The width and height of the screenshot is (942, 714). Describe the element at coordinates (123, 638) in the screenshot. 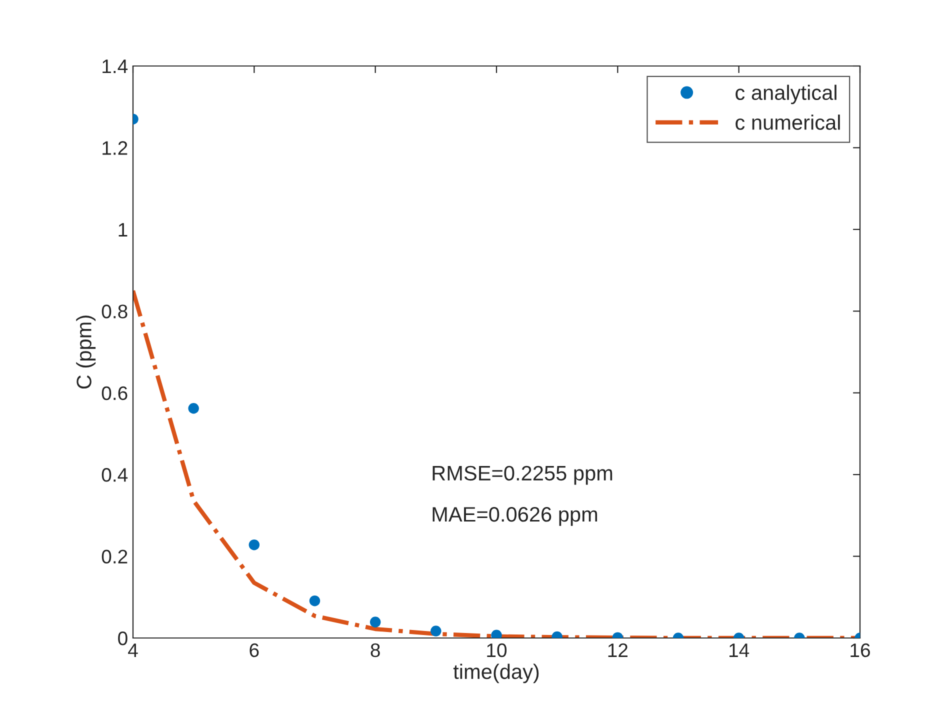

I see `y-tick-label: 0` at that location.